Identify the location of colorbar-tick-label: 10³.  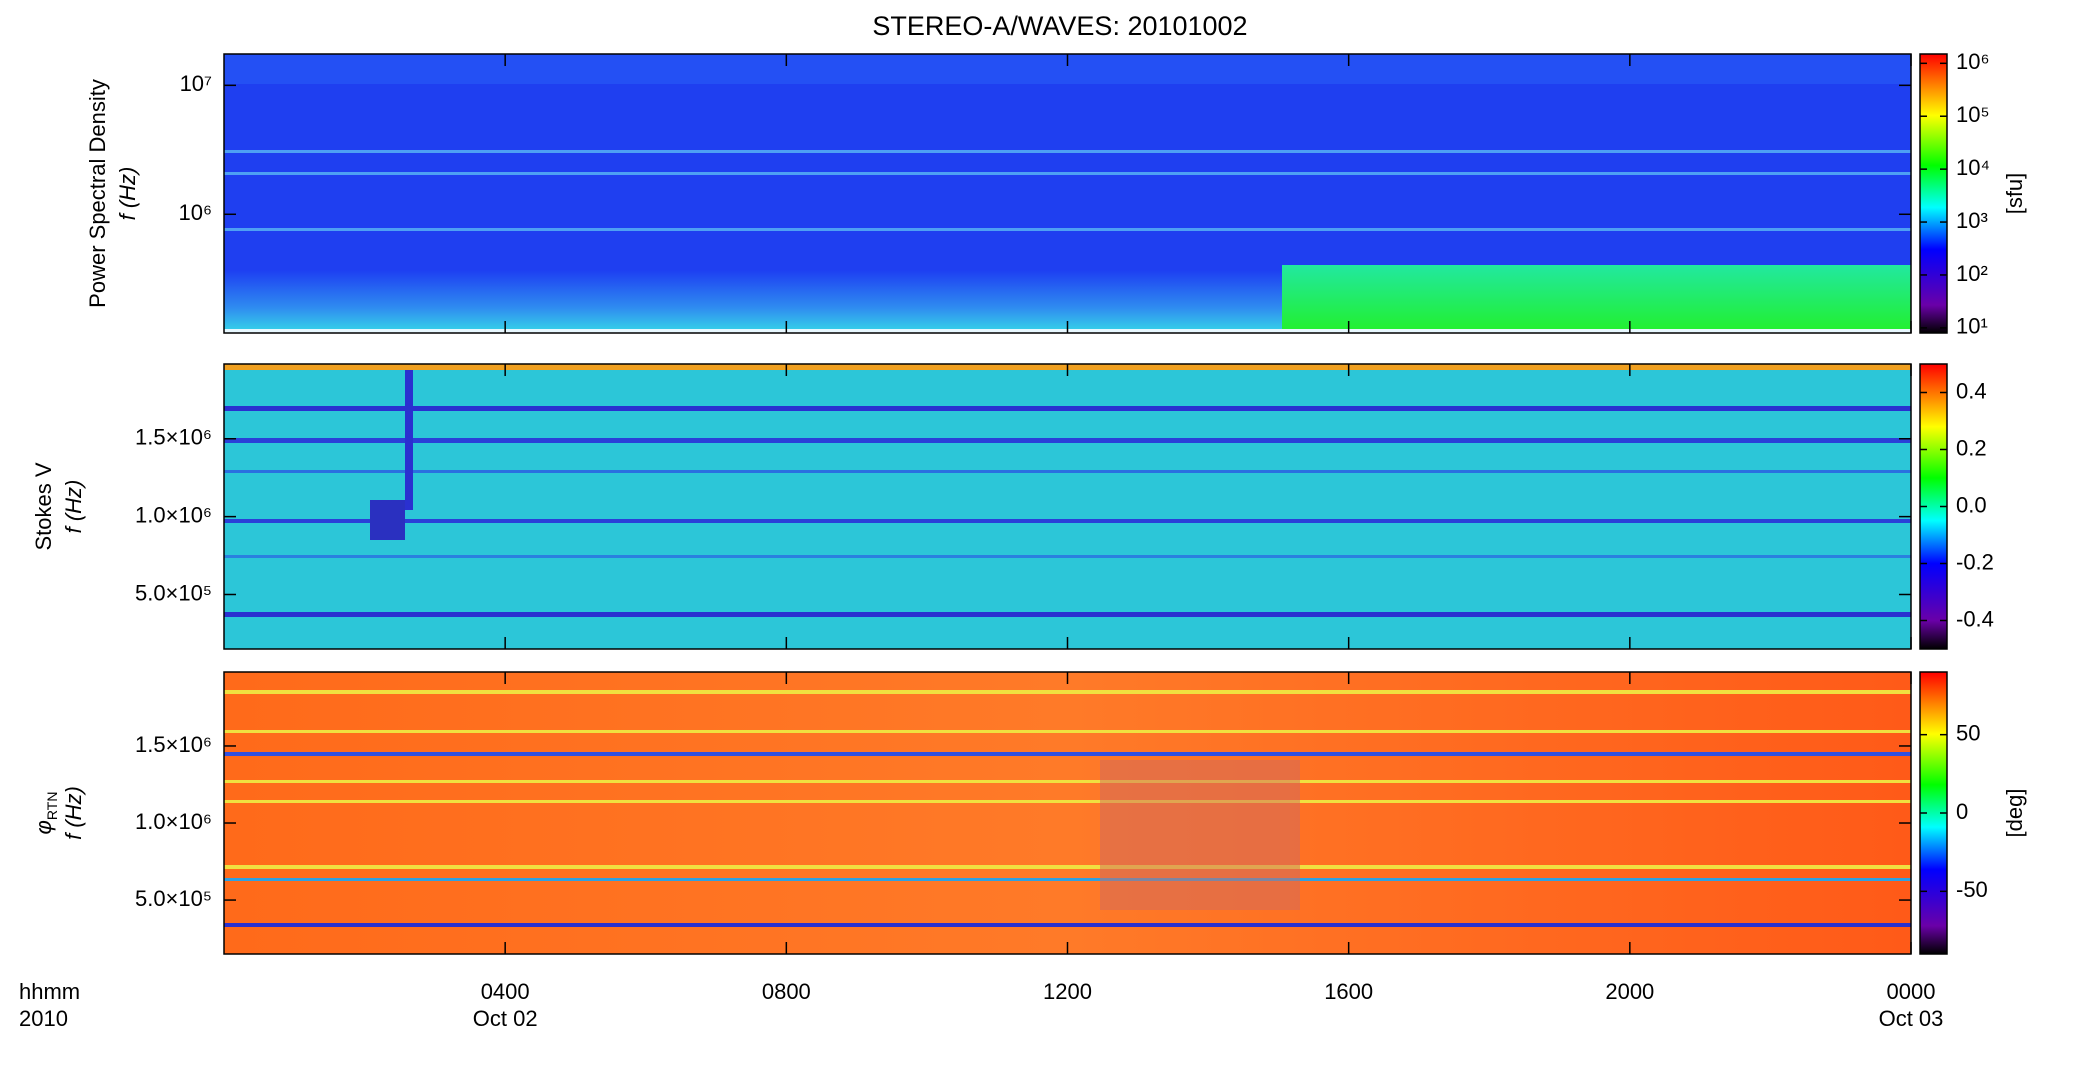
(1972, 220).